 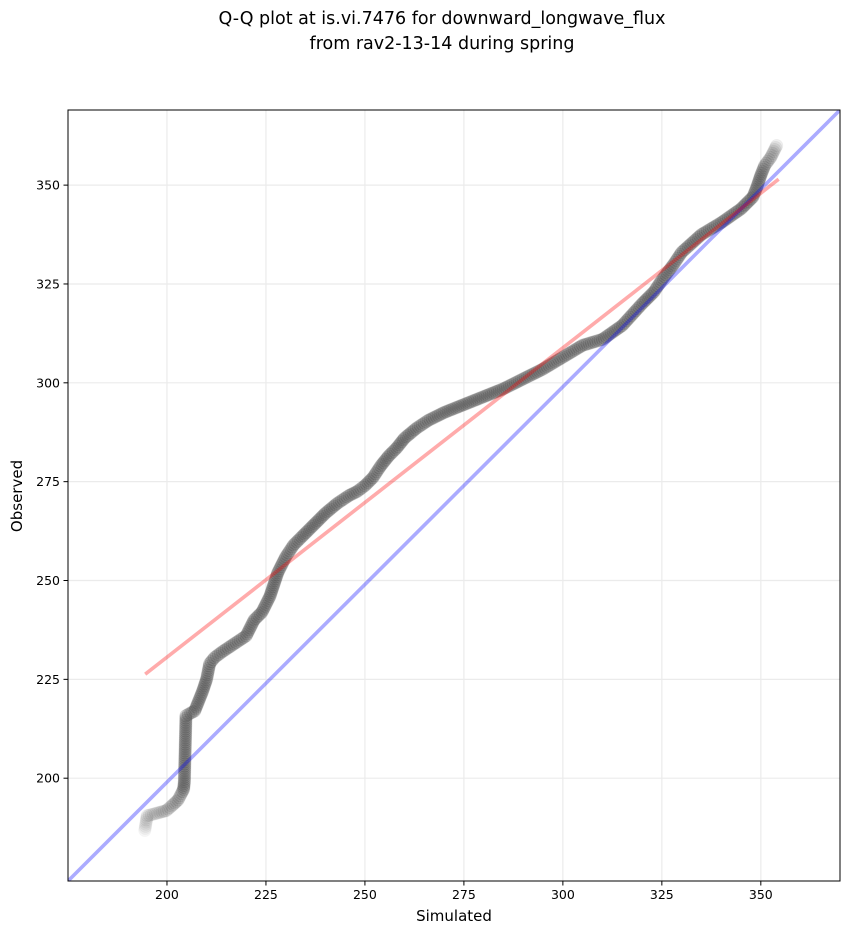 I want to click on chart-title-line-2: from rav2-13-14 during spring, so click(x=442, y=44).